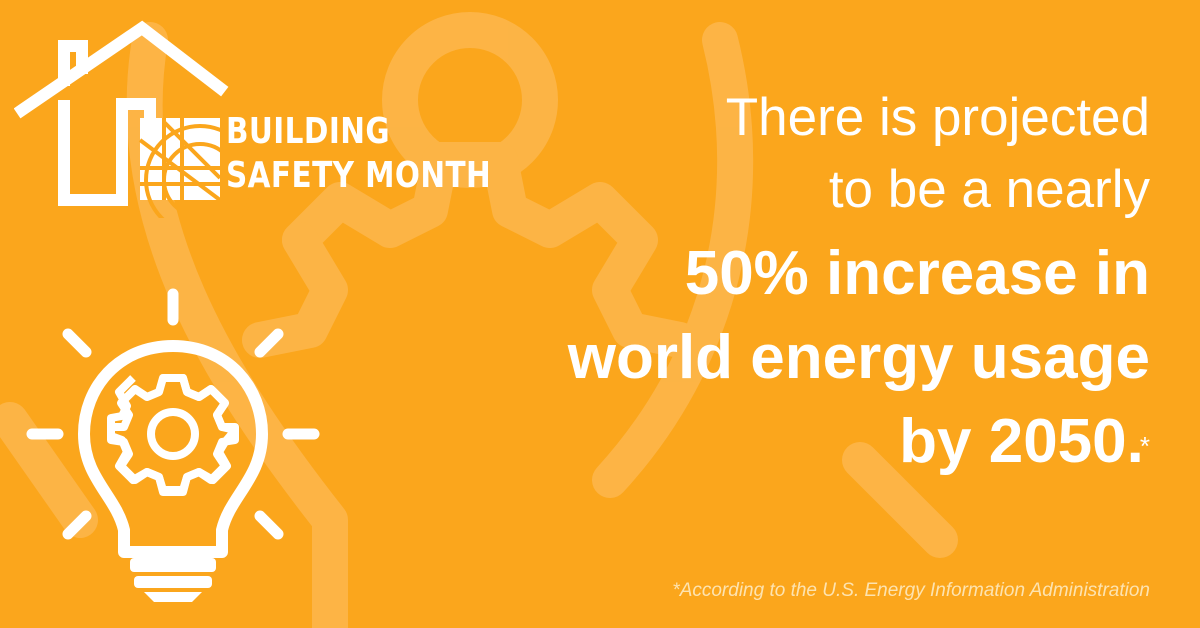  What do you see at coordinates (937, 117) in the screenshot?
I see `headline-line-1: There is projected` at bounding box center [937, 117].